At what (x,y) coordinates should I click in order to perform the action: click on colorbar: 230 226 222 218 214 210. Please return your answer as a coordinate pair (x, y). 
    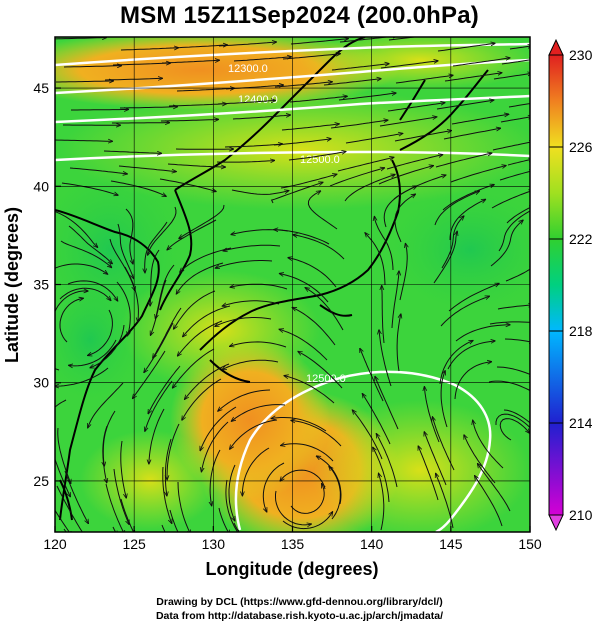
    Looking at the image, I should click on (570, 285).